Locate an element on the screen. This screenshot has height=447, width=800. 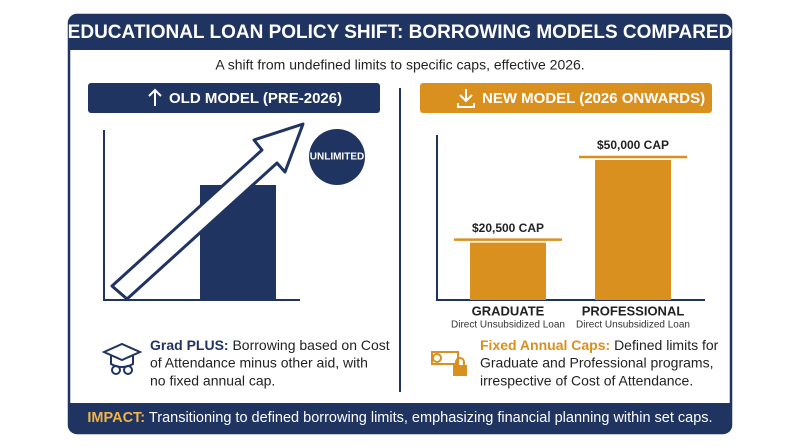
new-description-line: irrespective of Cost of Attendance. is located at coordinates (586, 381).